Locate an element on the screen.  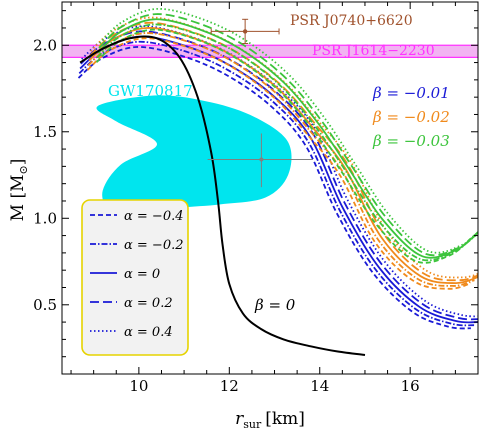
x-axis-label-unit: [km] is located at coordinates (285, 419).